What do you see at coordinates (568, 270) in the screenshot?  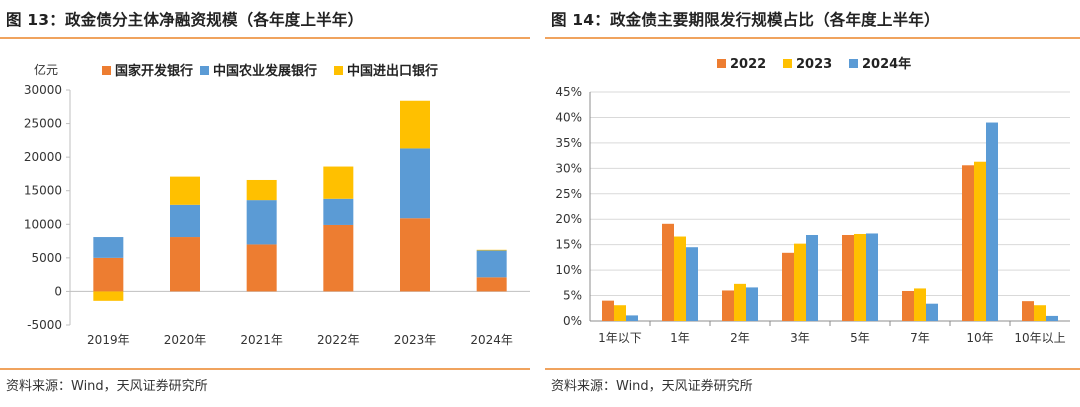 I see `y-tick-label: 10%` at bounding box center [568, 270].